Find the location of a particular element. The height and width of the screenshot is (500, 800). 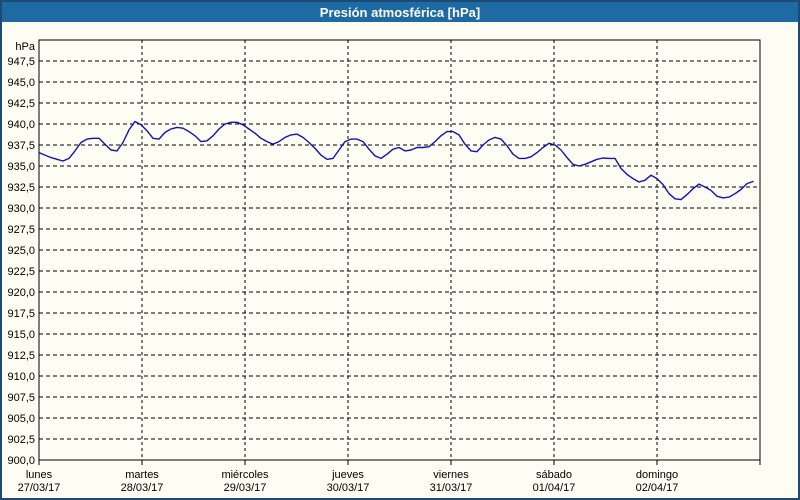

y-tick-label: 912,5 is located at coordinates (21, 356).